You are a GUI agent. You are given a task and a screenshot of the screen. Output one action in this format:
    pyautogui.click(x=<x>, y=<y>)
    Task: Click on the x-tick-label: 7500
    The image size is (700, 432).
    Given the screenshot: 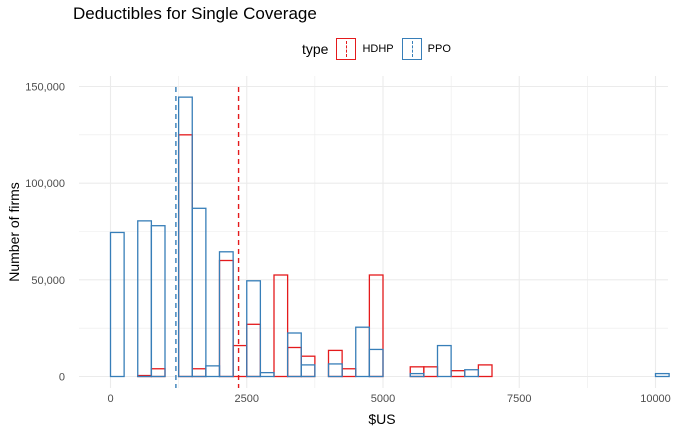 What is the action you would take?
    pyautogui.click(x=519, y=399)
    